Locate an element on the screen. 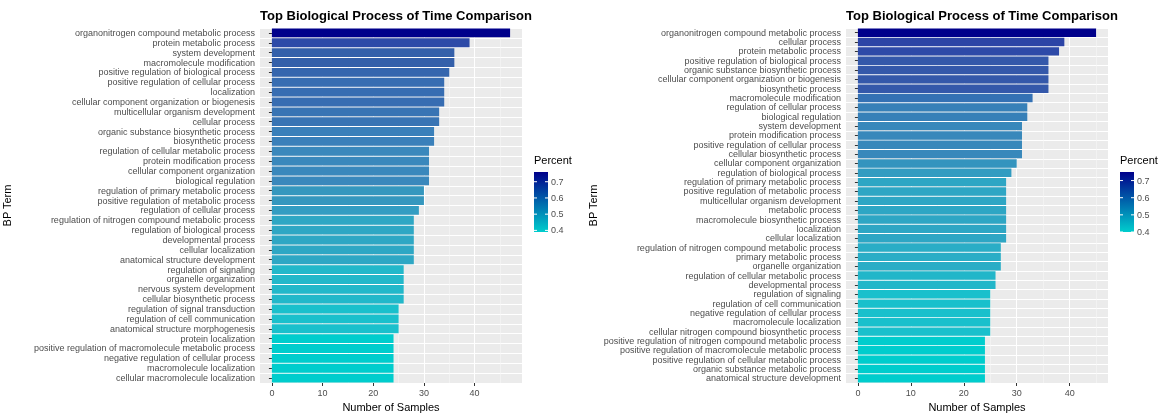 The height and width of the screenshot is (419, 1172). y-tick-label: cellular component organization or biogenesis is located at coordinates (163, 101).